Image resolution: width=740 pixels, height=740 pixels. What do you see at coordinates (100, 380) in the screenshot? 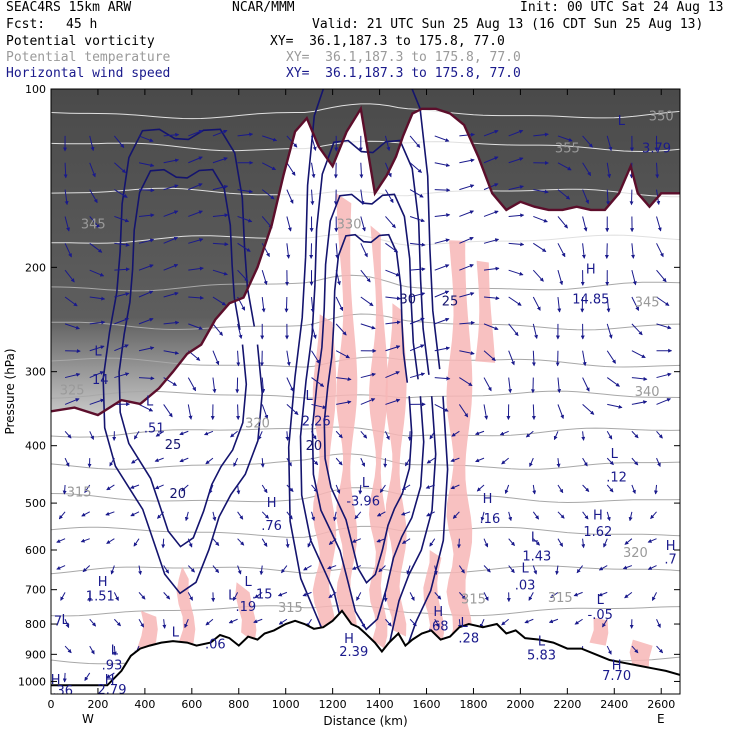
I see `pv-extremum-value: 14` at bounding box center [100, 380].